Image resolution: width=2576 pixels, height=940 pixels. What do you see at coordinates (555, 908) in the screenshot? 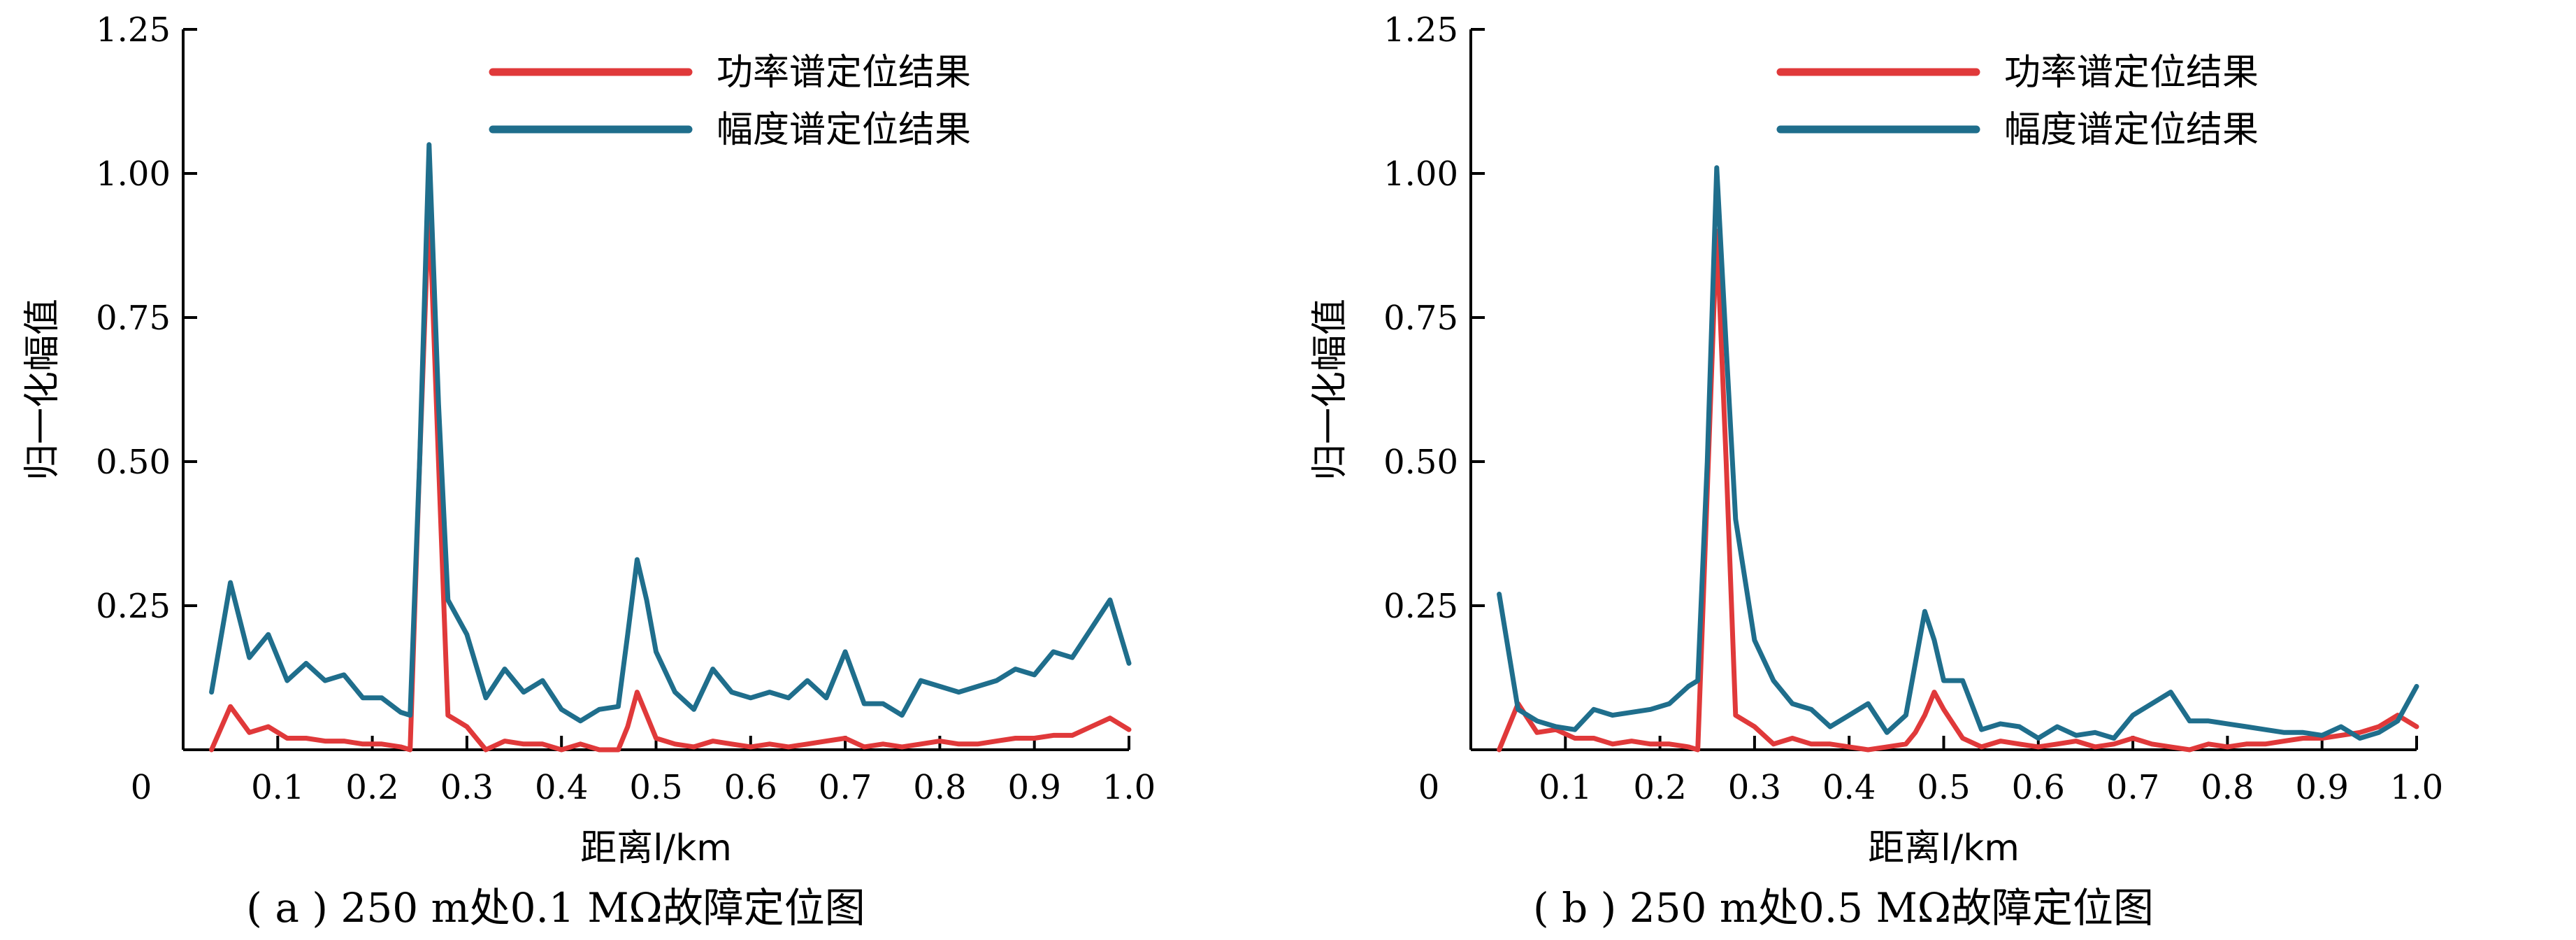
I see `chart-caption: ( a ) 250 m处0.1 MΩ故障定位图` at bounding box center [555, 908].